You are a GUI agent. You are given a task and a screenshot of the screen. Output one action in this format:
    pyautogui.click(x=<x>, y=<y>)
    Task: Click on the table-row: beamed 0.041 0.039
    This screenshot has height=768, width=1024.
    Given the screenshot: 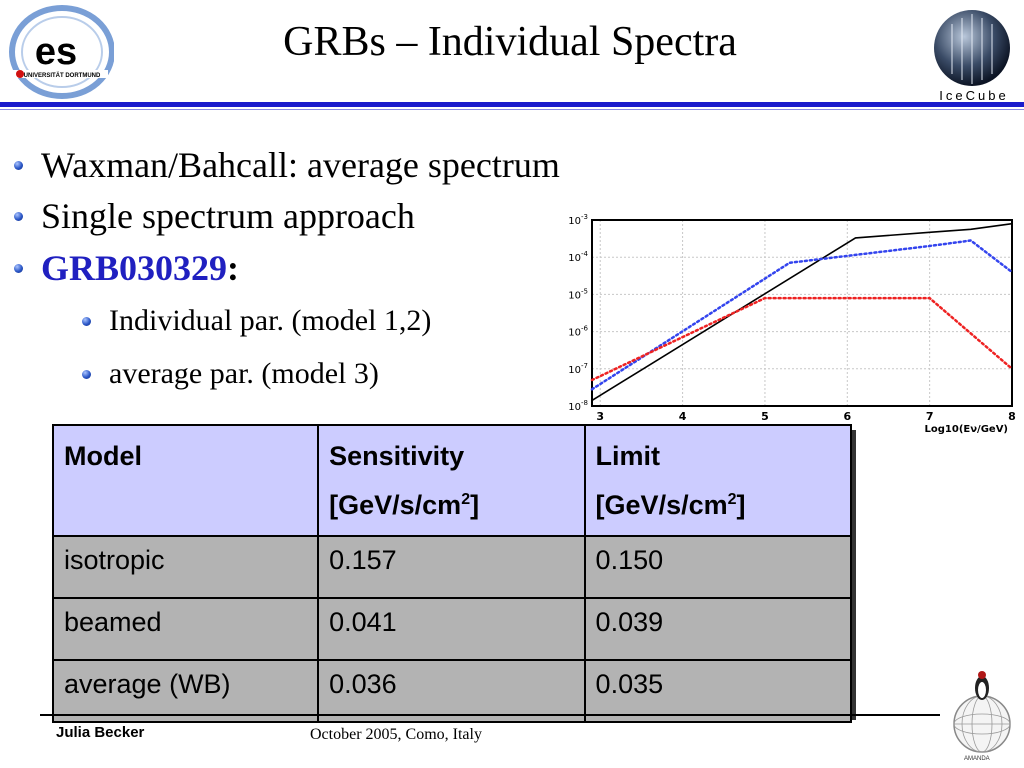 What is the action you would take?
    pyautogui.click(x=452, y=629)
    